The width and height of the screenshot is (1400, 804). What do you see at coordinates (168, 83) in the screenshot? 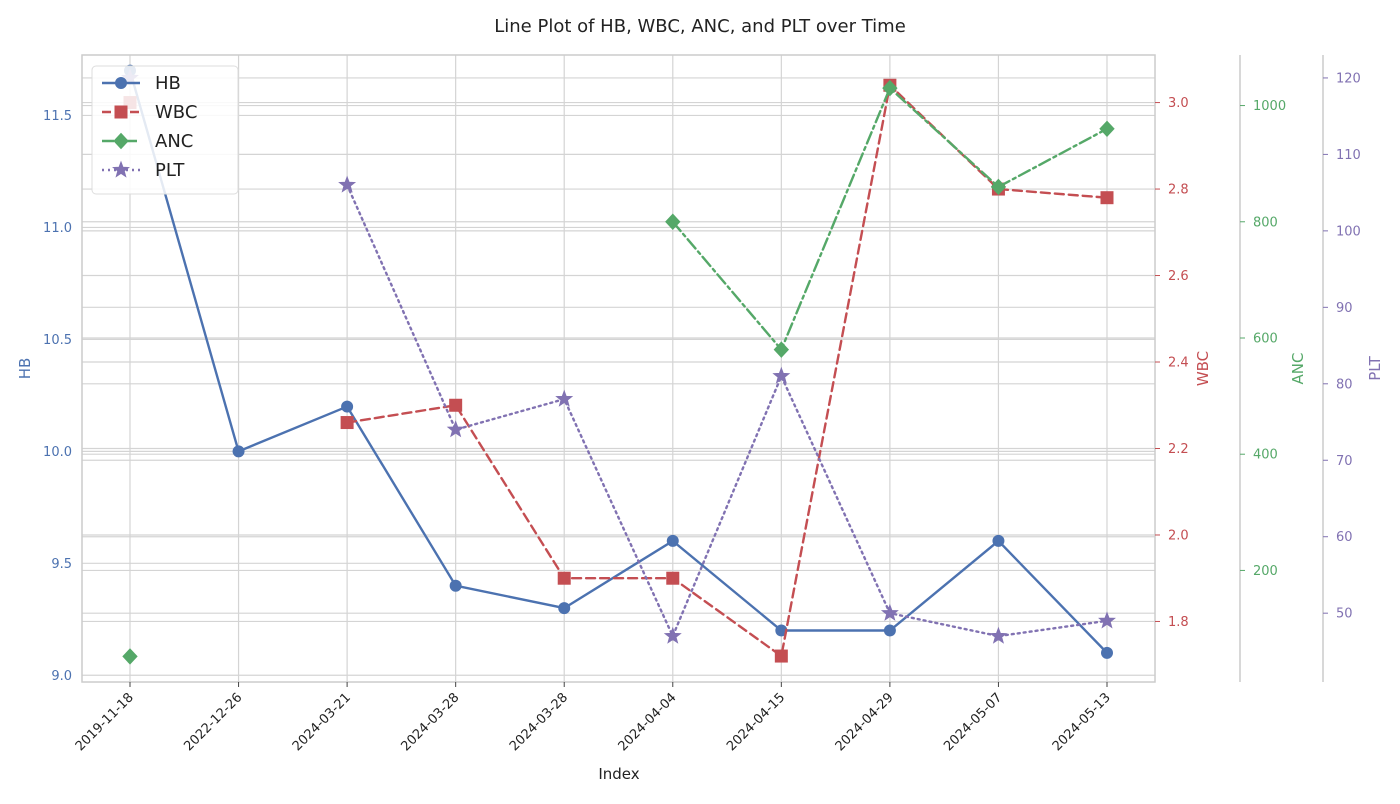
I see `legend-label: HB` at bounding box center [168, 83].